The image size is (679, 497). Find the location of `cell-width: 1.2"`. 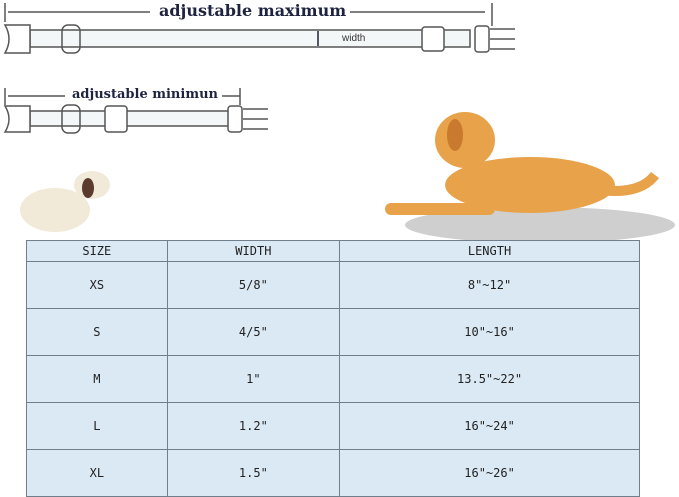

cell-width: 1.2" is located at coordinates (253, 426).